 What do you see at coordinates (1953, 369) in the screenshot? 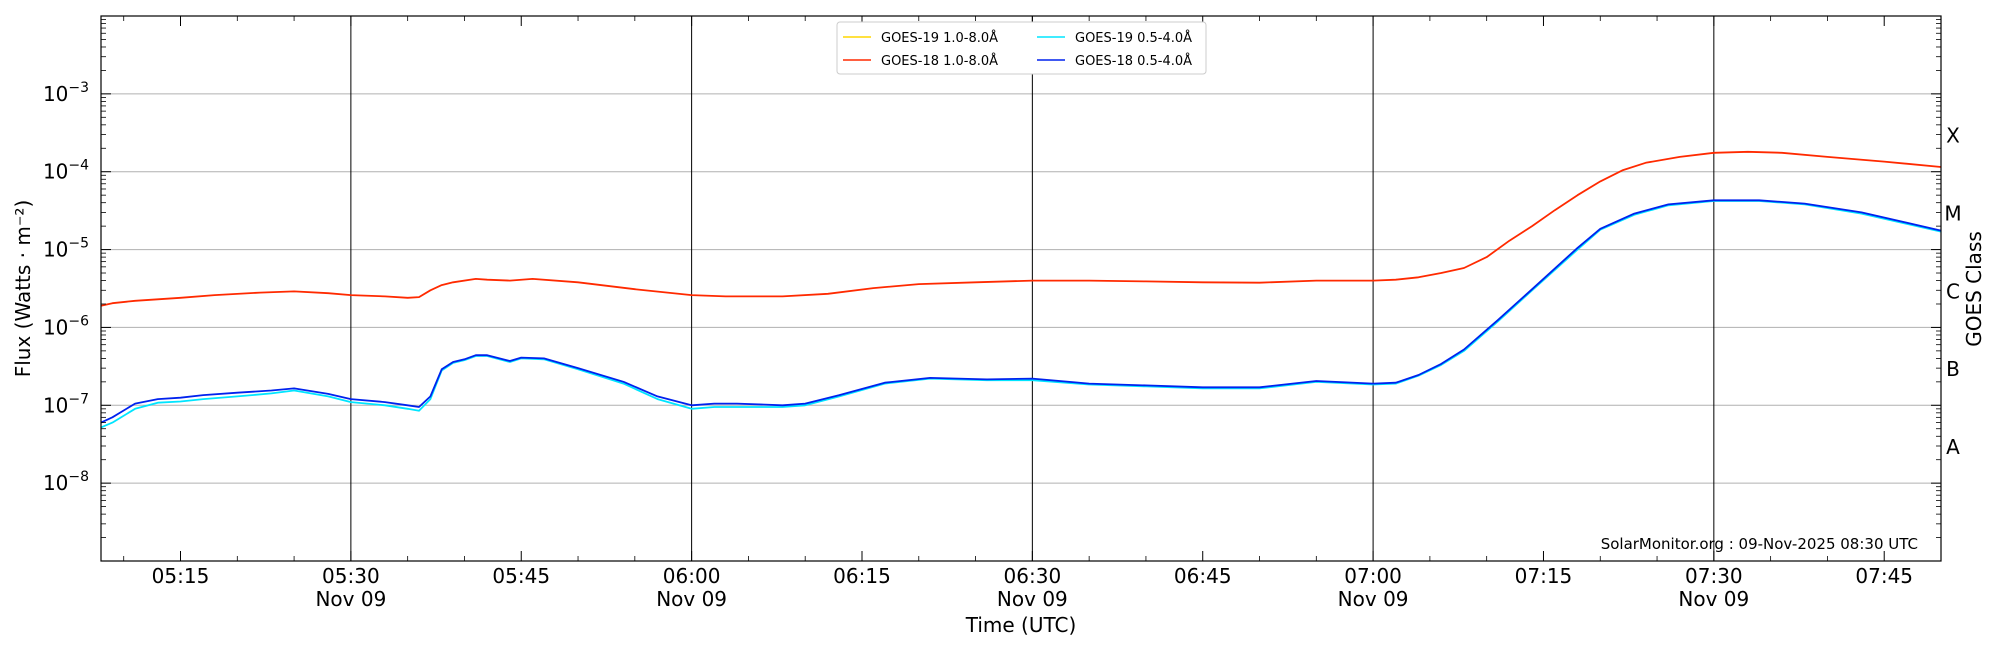
I see `goes-class-label: B` at bounding box center [1953, 369].